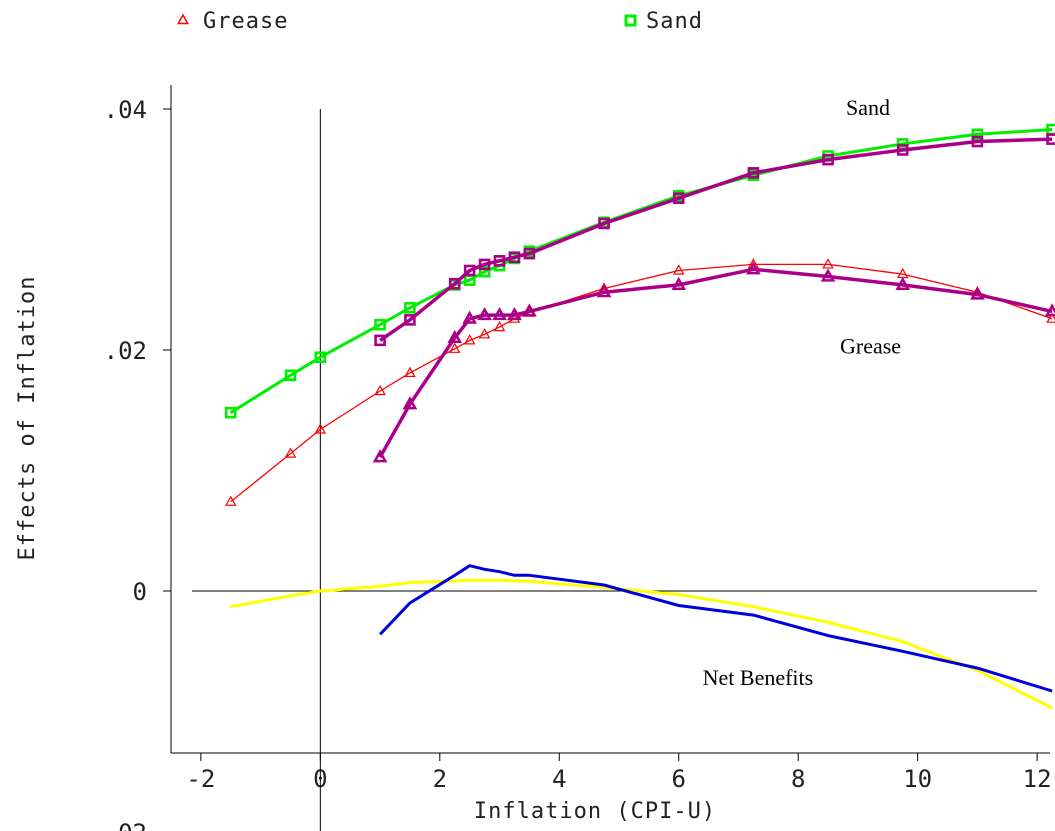 The width and height of the screenshot is (1055, 831). I want to click on y-axis-title: Effects of Inflation, so click(27, 418).